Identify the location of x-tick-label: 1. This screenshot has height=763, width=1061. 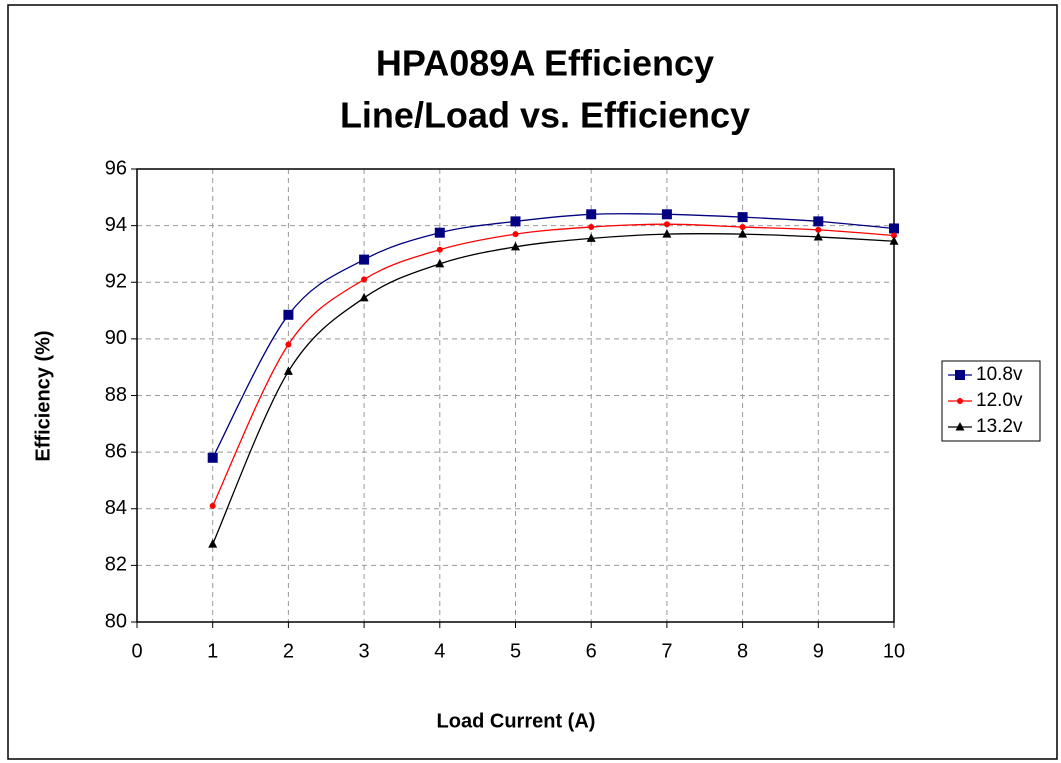
(212, 651).